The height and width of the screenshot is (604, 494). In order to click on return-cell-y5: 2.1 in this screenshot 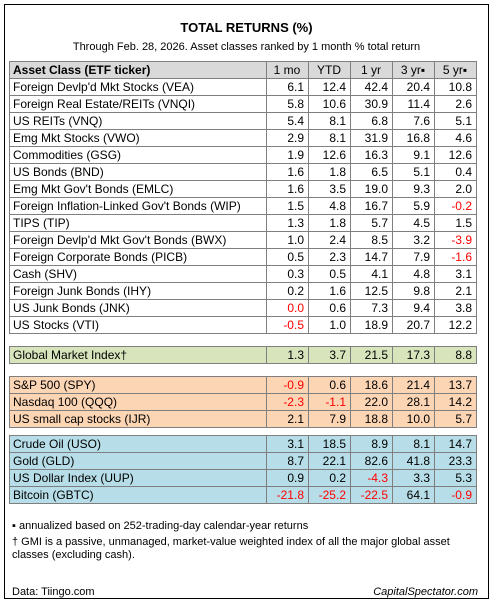, I will do `click(455, 291)`.